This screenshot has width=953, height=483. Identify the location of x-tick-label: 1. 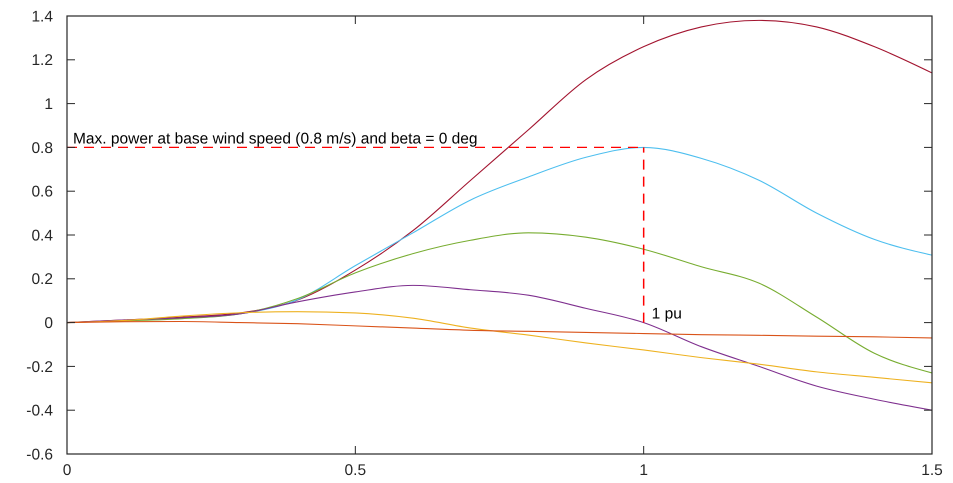
(643, 470).